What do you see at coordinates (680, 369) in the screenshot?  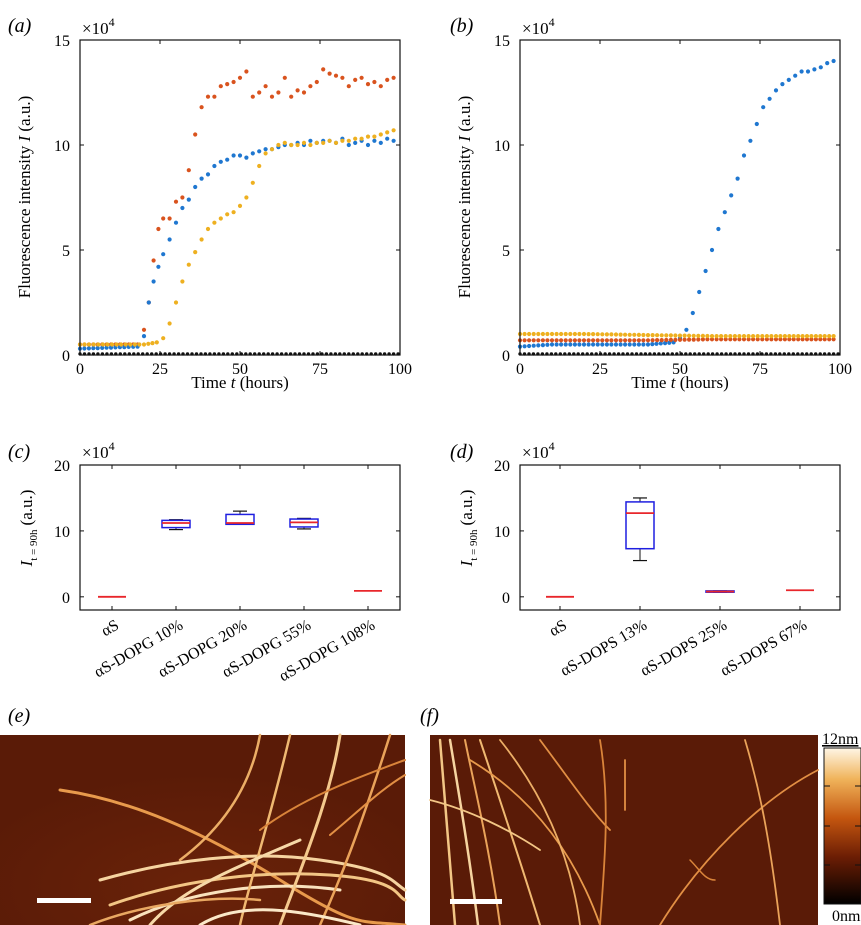 I see `x-tick-label: 50` at bounding box center [680, 369].